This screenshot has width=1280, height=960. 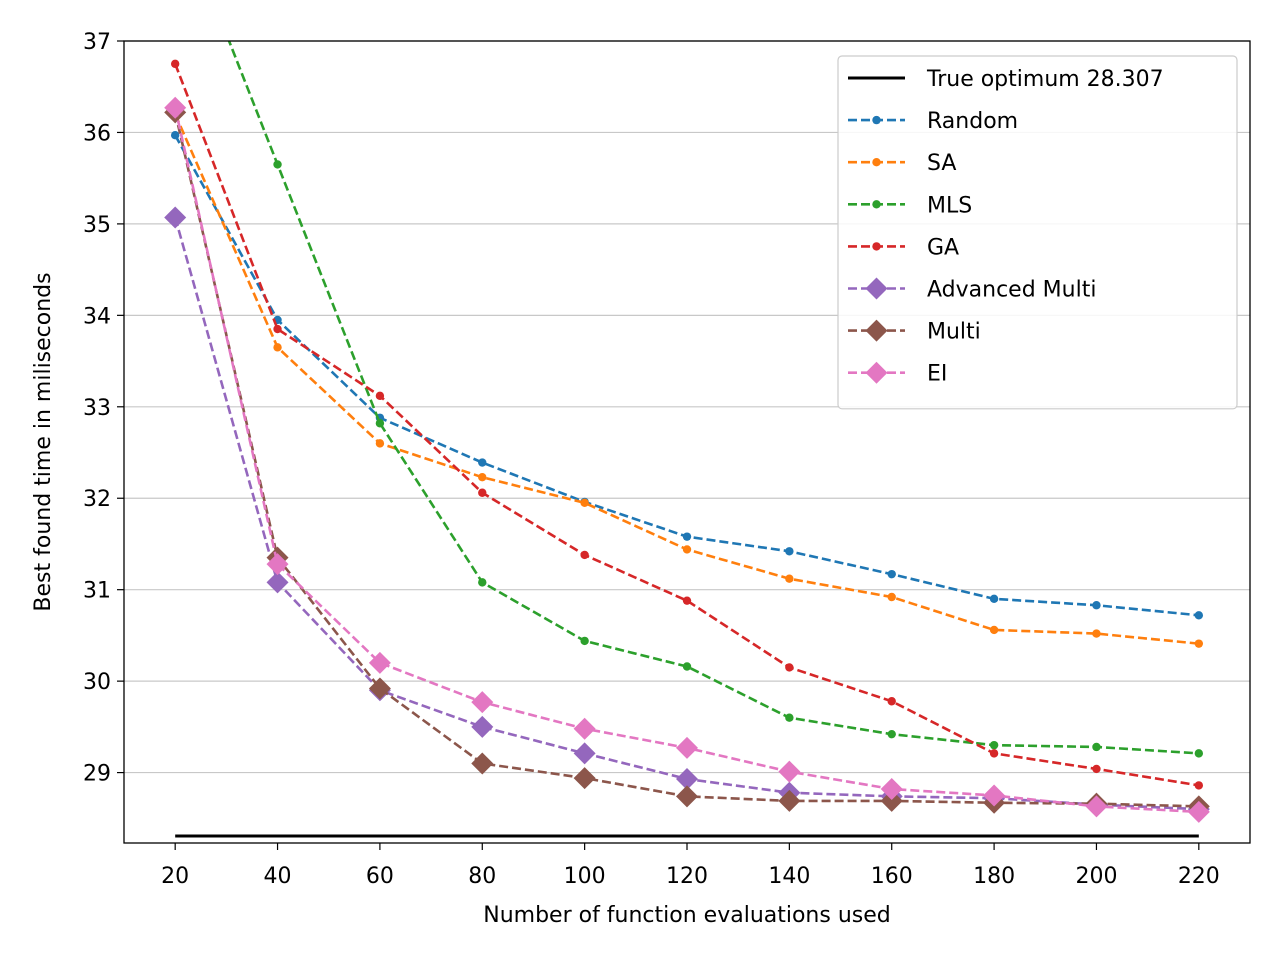 What do you see at coordinates (97, 42) in the screenshot?
I see `y-tick-label: 37` at bounding box center [97, 42].